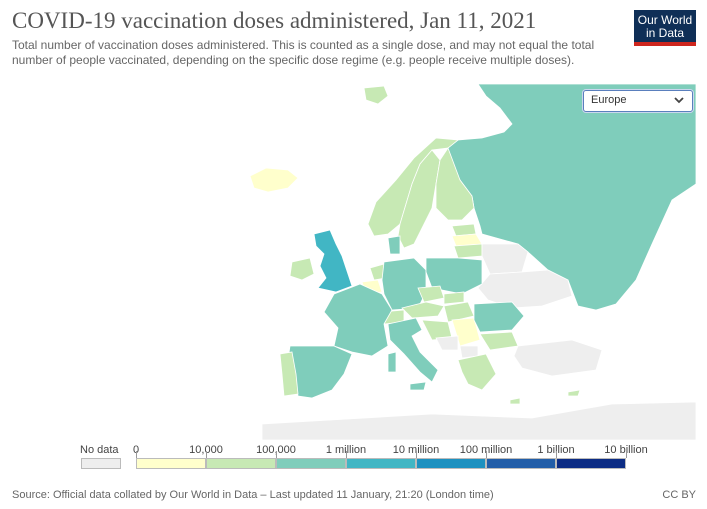 This screenshot has width=707, height=509. I want to click on country-svalbard, so click(376, 95).